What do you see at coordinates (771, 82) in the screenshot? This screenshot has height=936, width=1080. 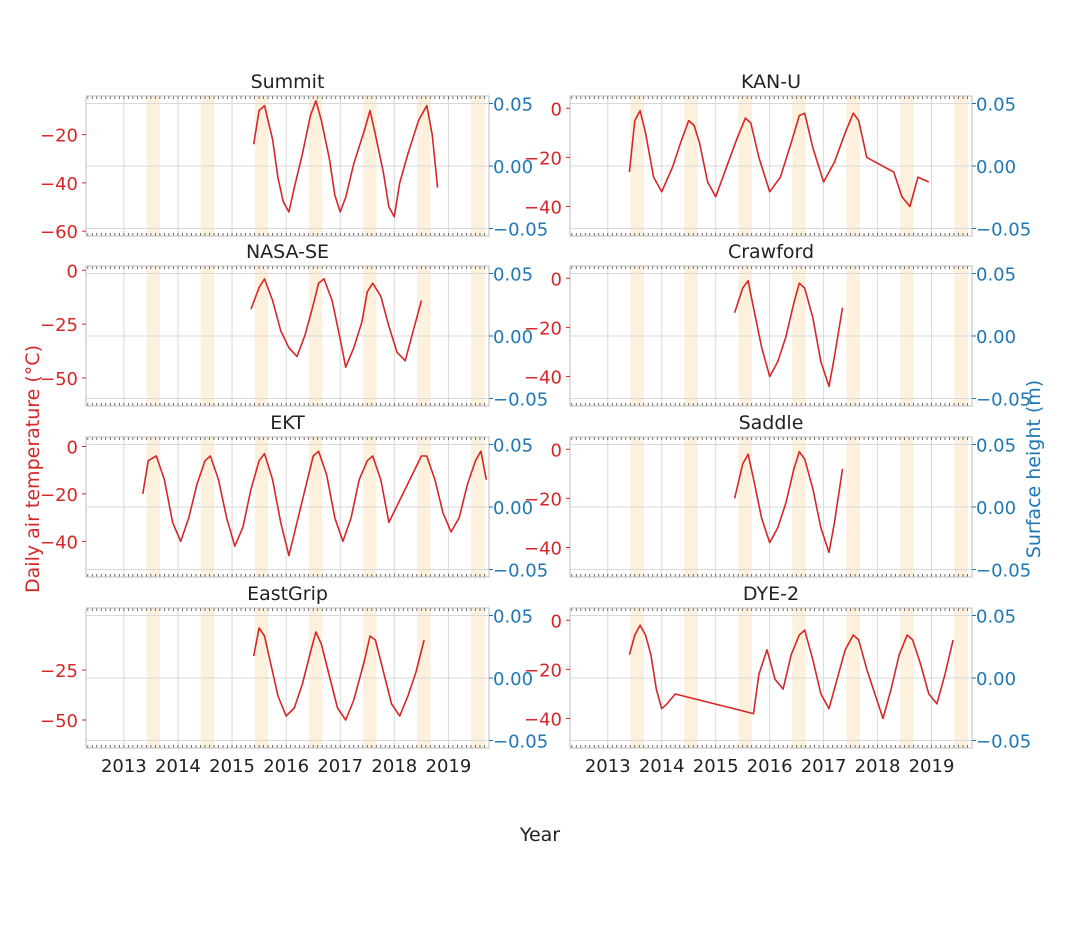 I see `panel-title: KAN-U` at bounding box center [771, 82].